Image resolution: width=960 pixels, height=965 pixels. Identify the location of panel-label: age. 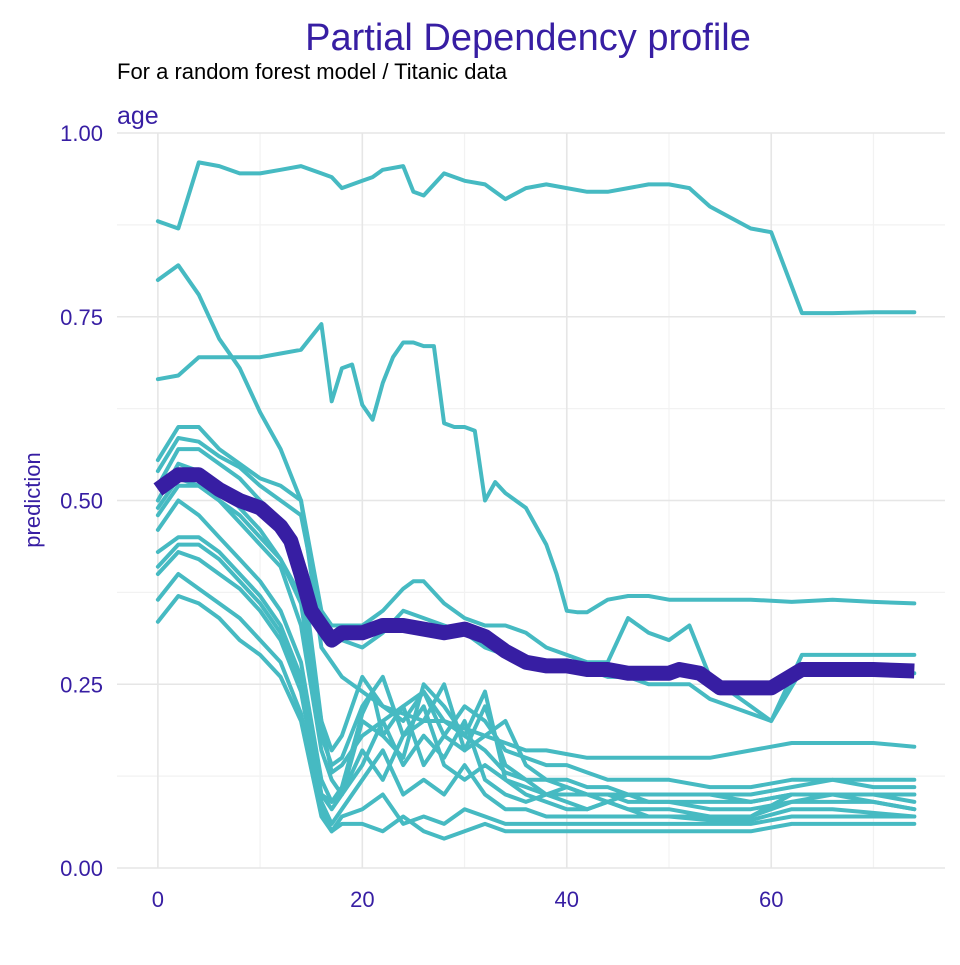
(138, 116).